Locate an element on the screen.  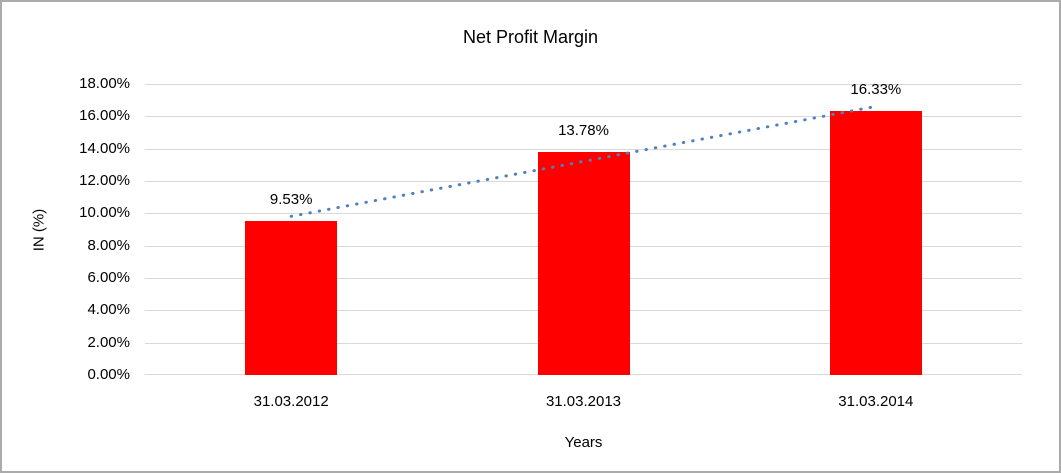
y-tick-label: 16.00% is located at coordinates (104, 116).